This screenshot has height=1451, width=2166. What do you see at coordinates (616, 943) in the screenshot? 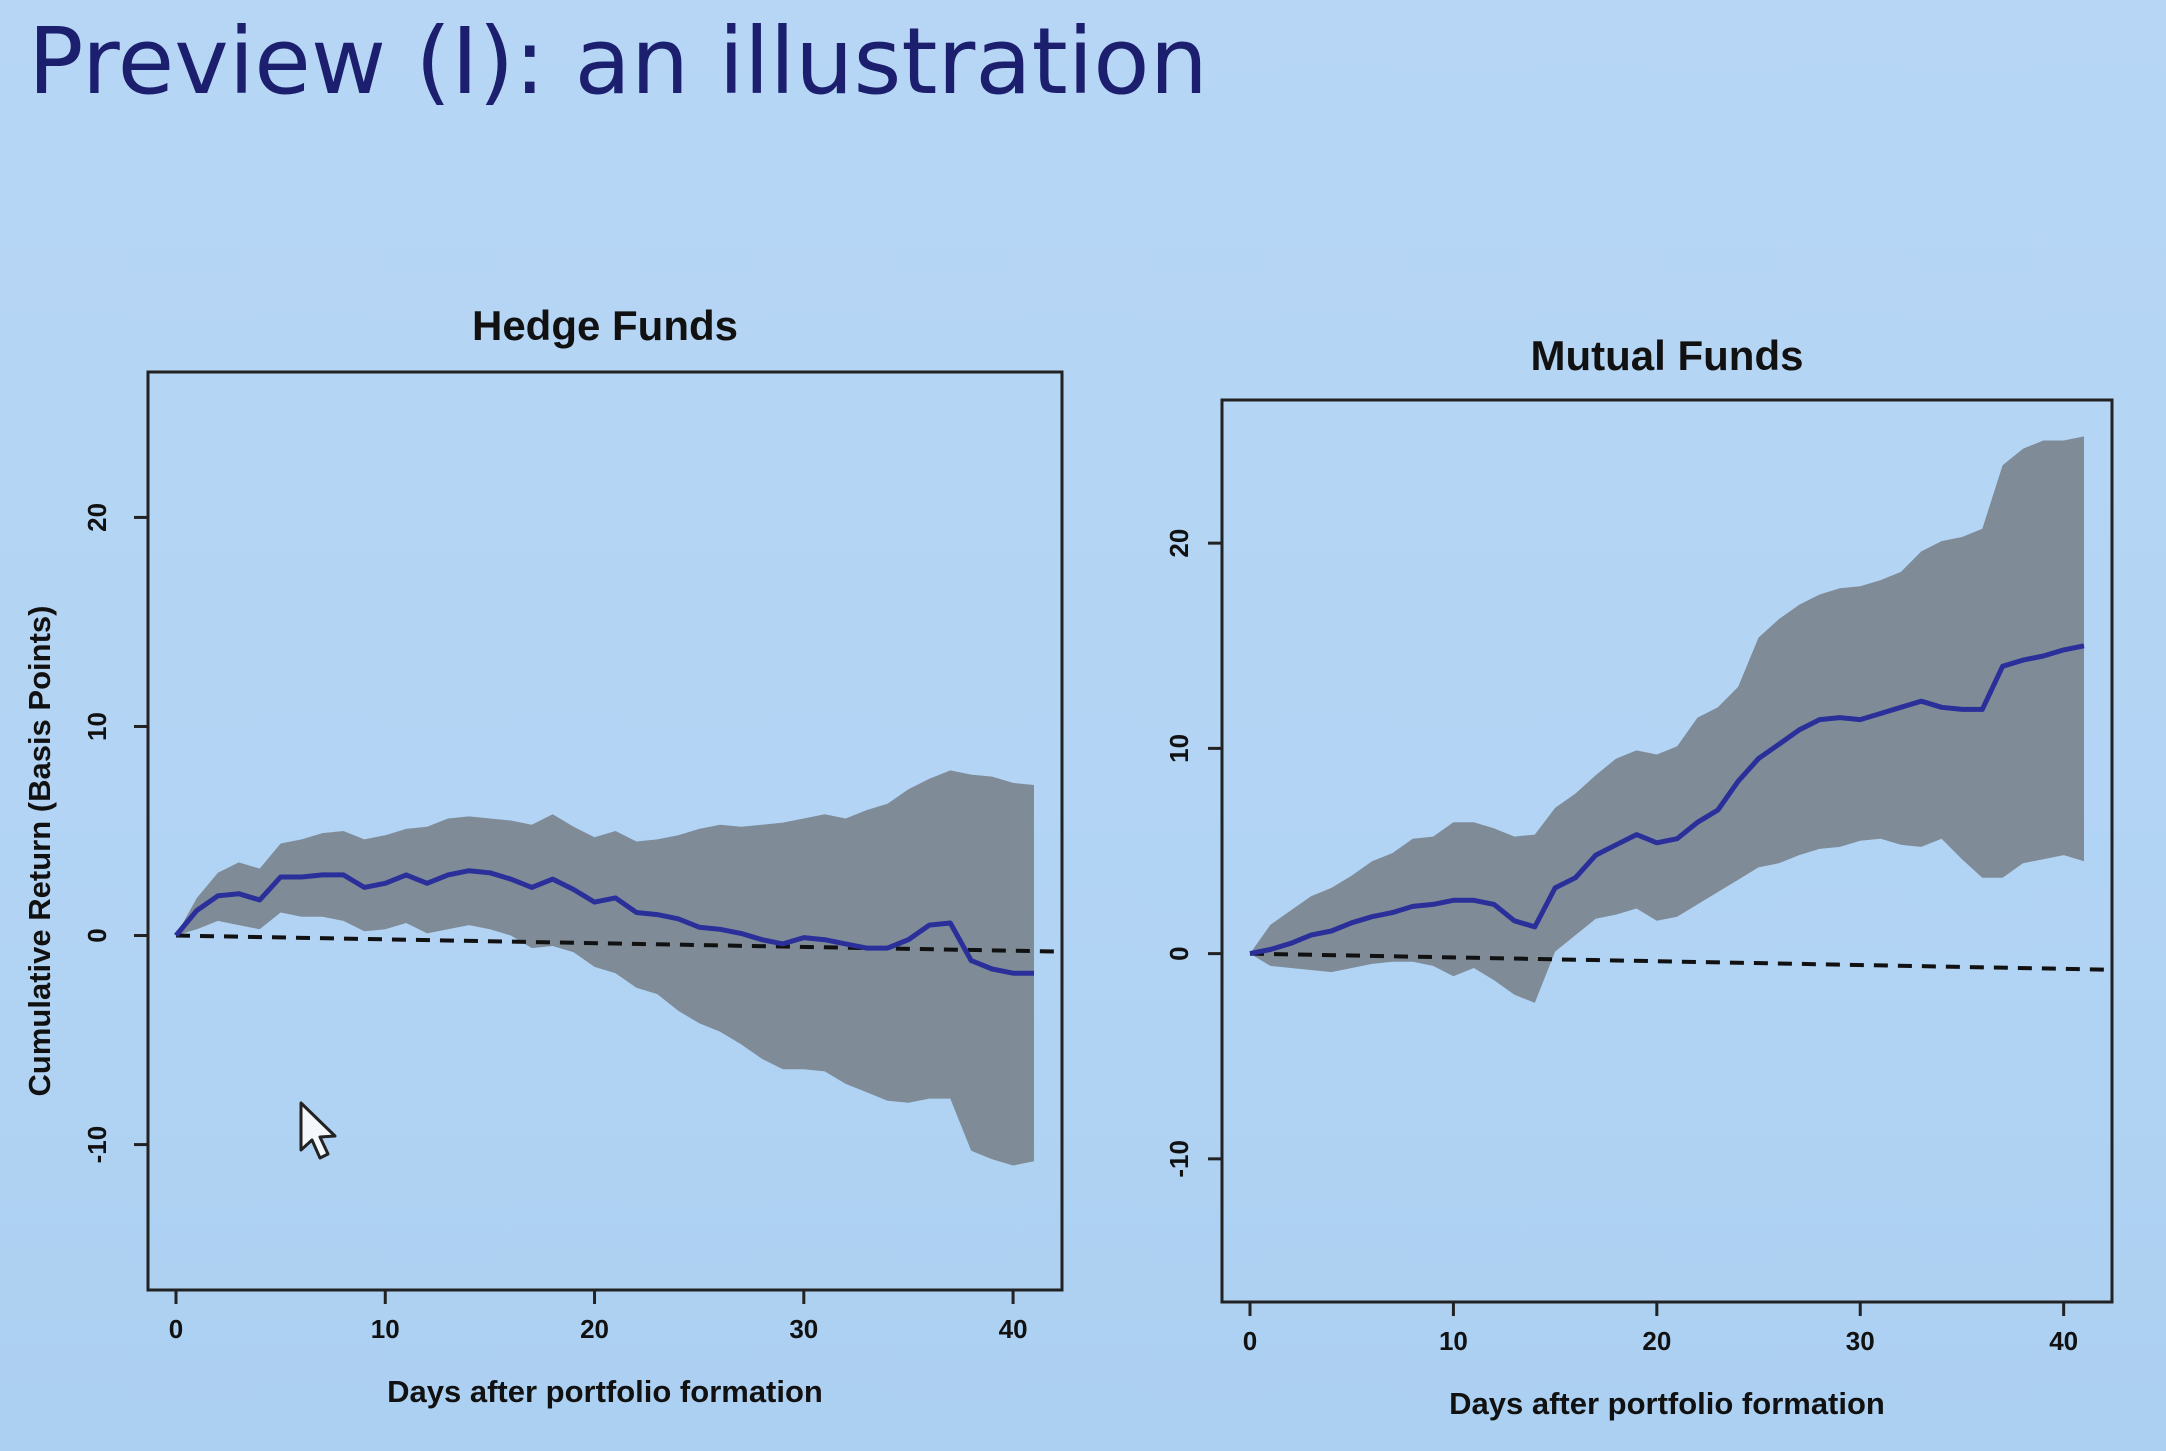
I see `zero-reference-line` at bounding box center [616, 943].